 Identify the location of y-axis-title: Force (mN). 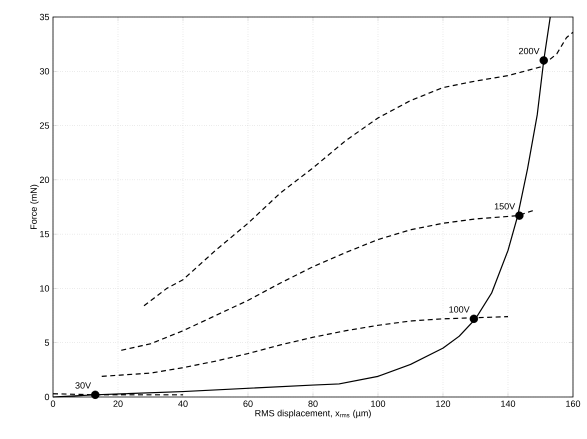
(34, 206).